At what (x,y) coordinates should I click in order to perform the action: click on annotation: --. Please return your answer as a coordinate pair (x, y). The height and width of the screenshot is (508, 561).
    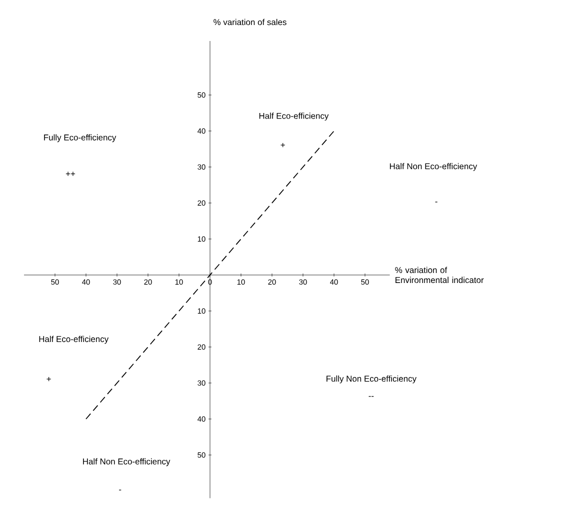
    Looking at the image, I should click on (371, 396).